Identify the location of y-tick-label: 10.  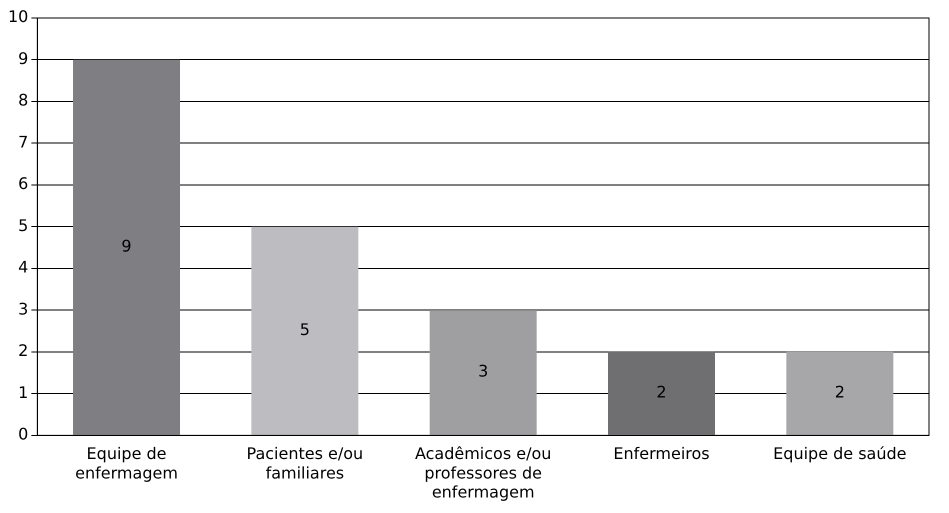
(18, 16).